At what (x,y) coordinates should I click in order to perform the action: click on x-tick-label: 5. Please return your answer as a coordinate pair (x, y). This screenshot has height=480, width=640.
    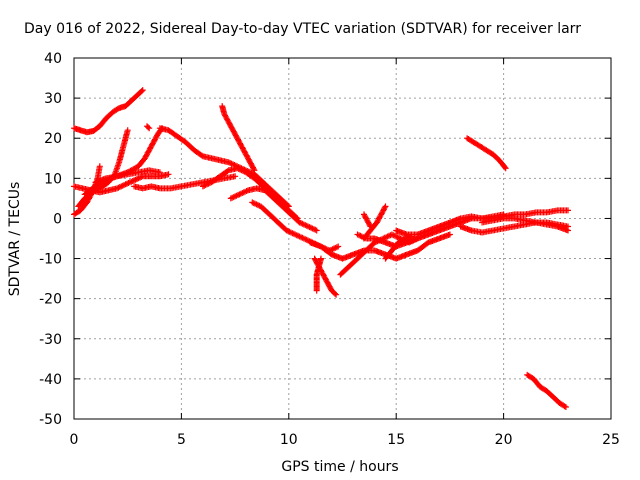
    Looking at the image, I should click on (181, 440).